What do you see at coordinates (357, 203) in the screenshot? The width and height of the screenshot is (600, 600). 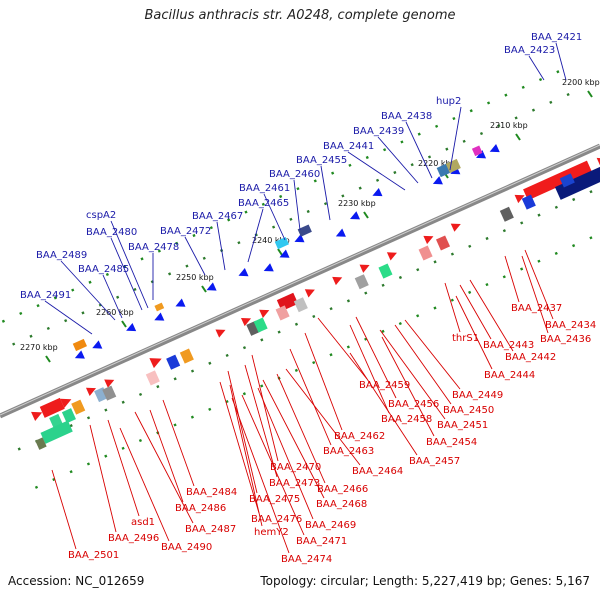 I see `tick-label-3: 2230 kbp` at bounding box center [357, 203].